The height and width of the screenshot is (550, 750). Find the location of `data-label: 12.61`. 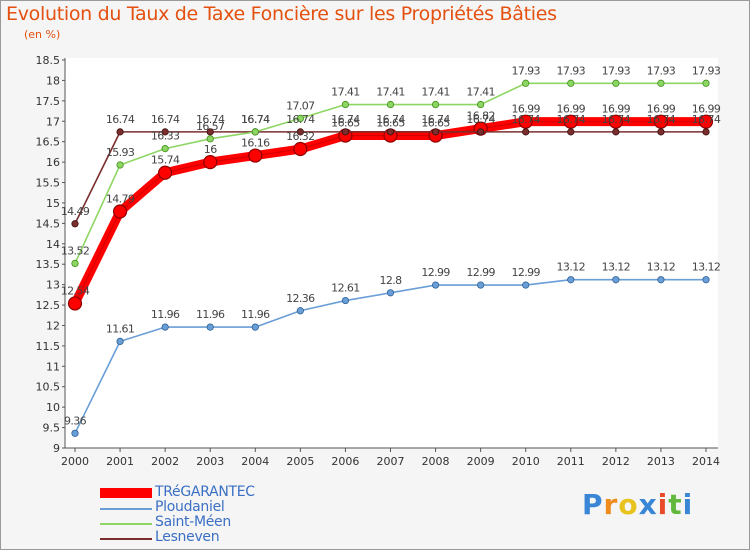

data-label: 12.61 is located at coordinates (345, 288).